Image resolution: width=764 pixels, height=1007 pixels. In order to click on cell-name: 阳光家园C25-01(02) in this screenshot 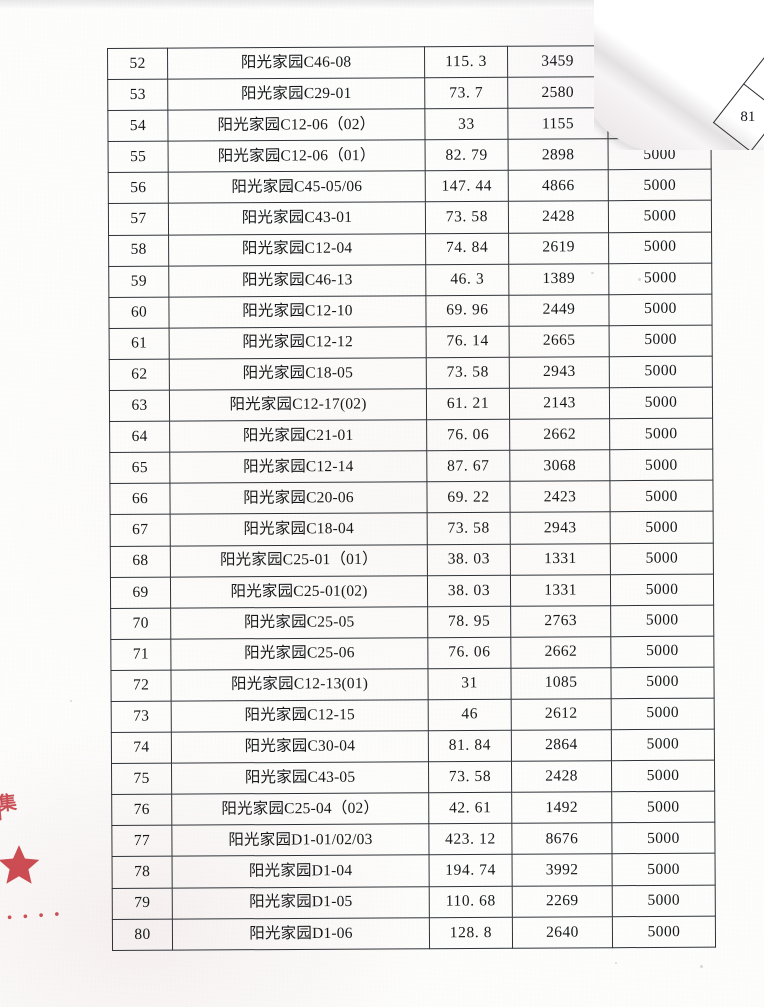, I will do `click(299, 591)`.